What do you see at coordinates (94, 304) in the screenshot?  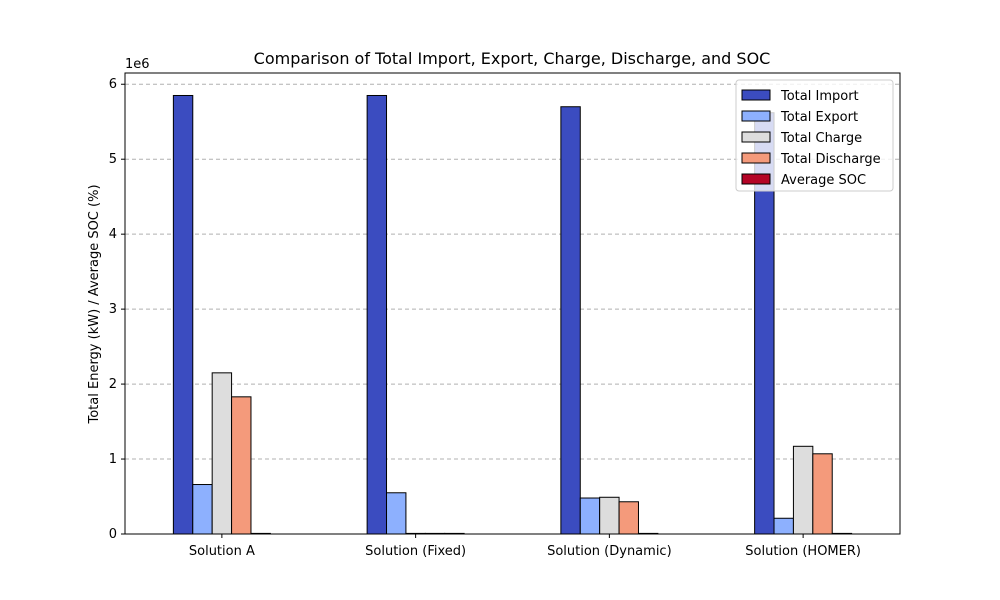 I see `y-axis-label: Total Energy (kW) / Average SOC (%)` at bounding box center [94, 304].